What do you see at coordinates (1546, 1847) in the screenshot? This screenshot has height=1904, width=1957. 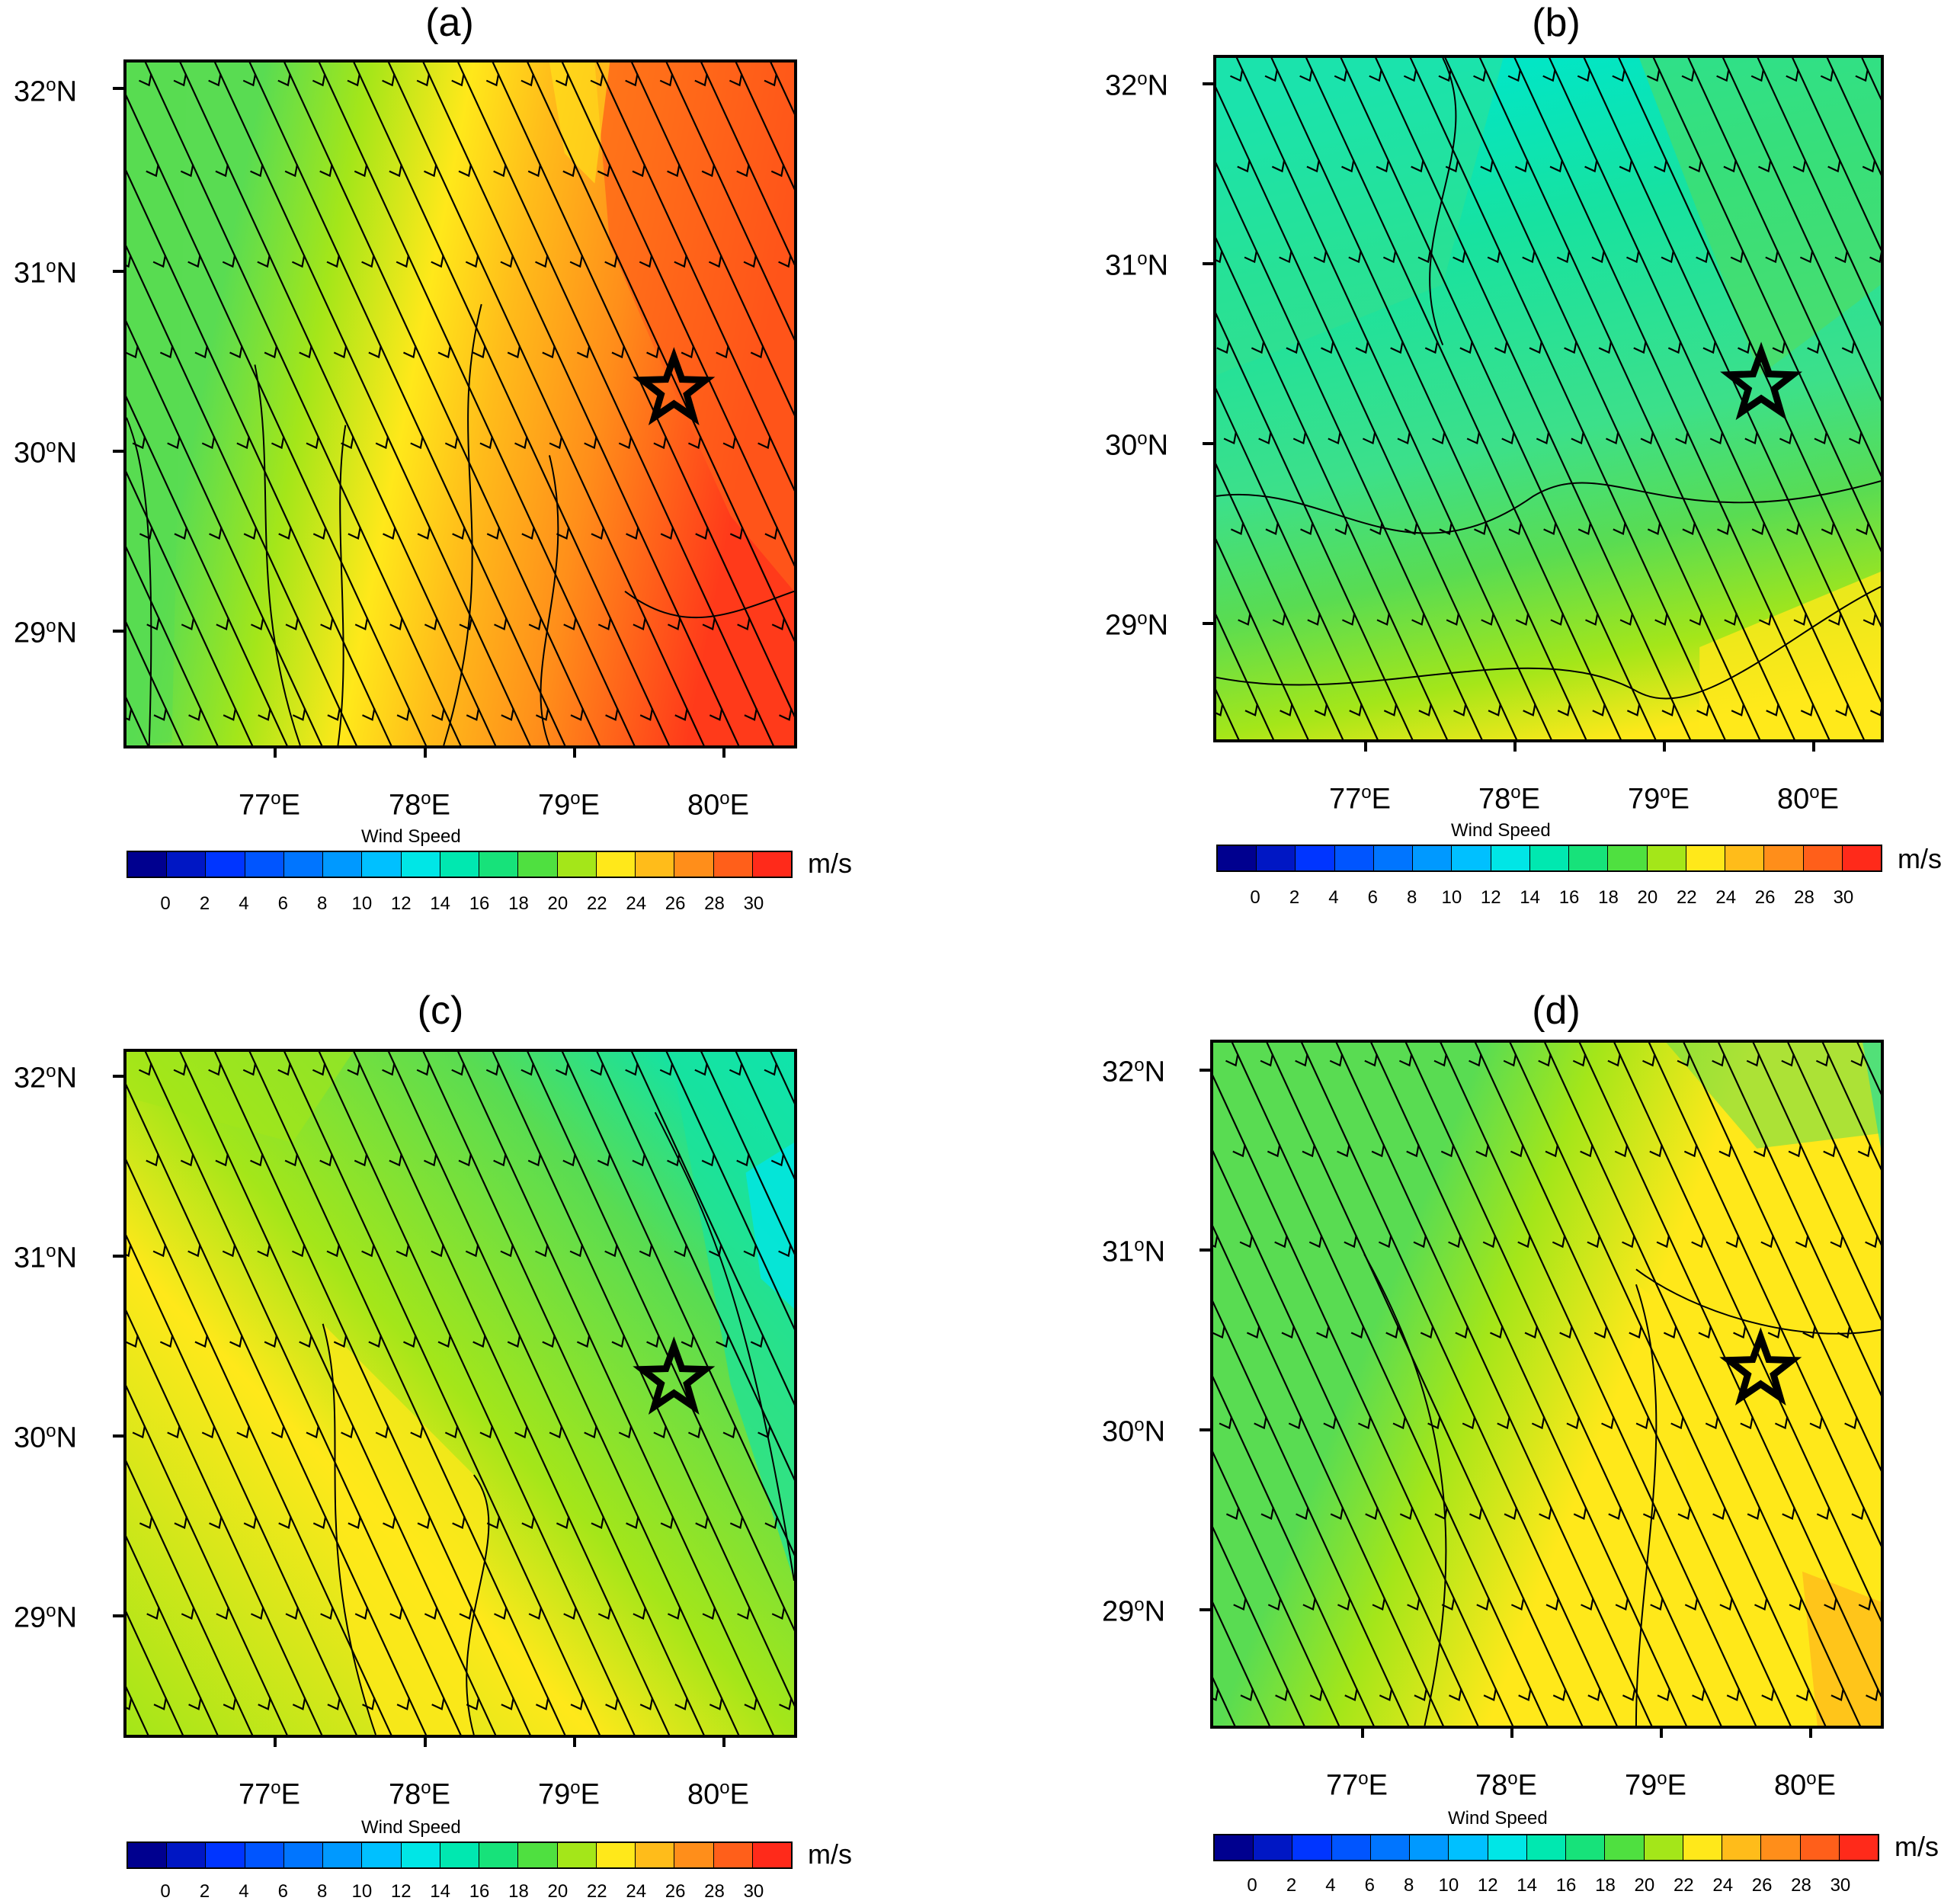 I see `colorbar` at bounding box center [1546, 1847].